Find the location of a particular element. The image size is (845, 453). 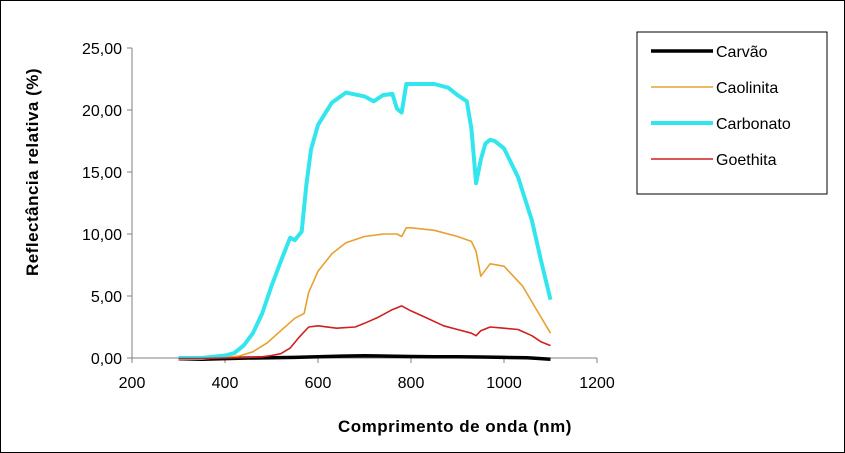

y-axis-title: Reflectância relativa (%) is located at coordinates (32, 172).